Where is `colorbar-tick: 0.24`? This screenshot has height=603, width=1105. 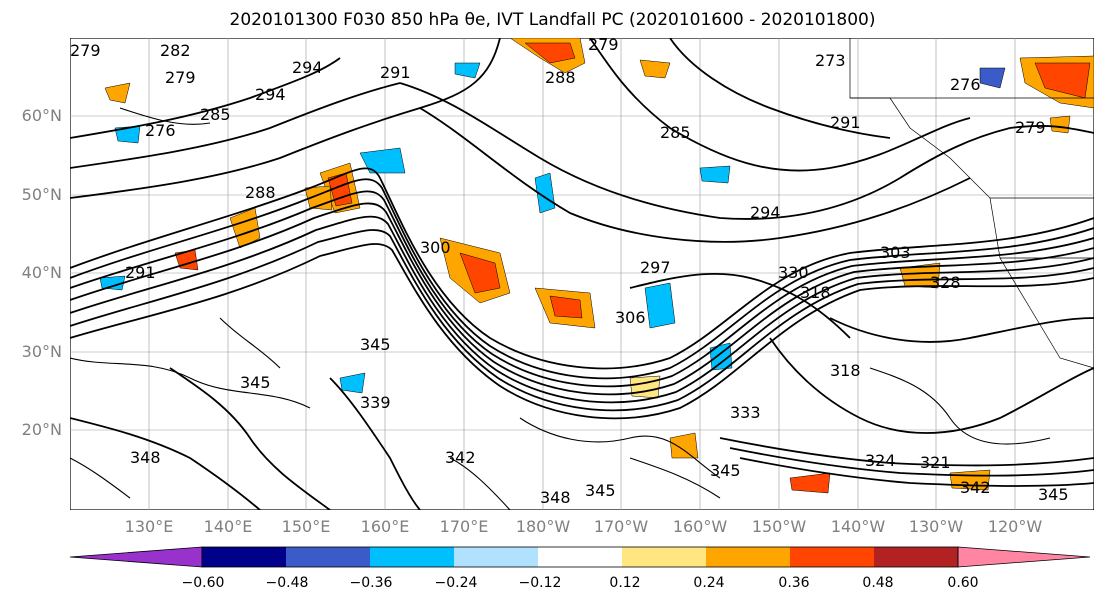 colorbar-tick: 0.24 is located at coordinates (709, 583).